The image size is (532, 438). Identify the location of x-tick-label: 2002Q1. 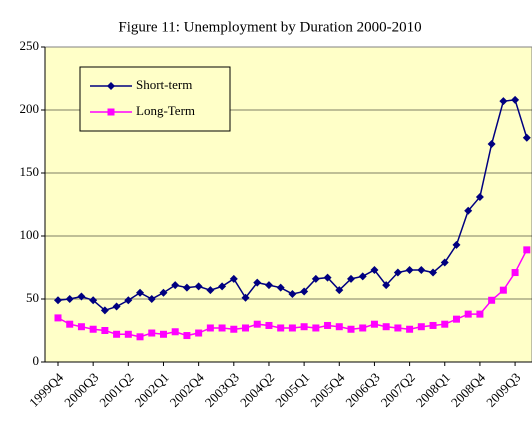
(151, 390).